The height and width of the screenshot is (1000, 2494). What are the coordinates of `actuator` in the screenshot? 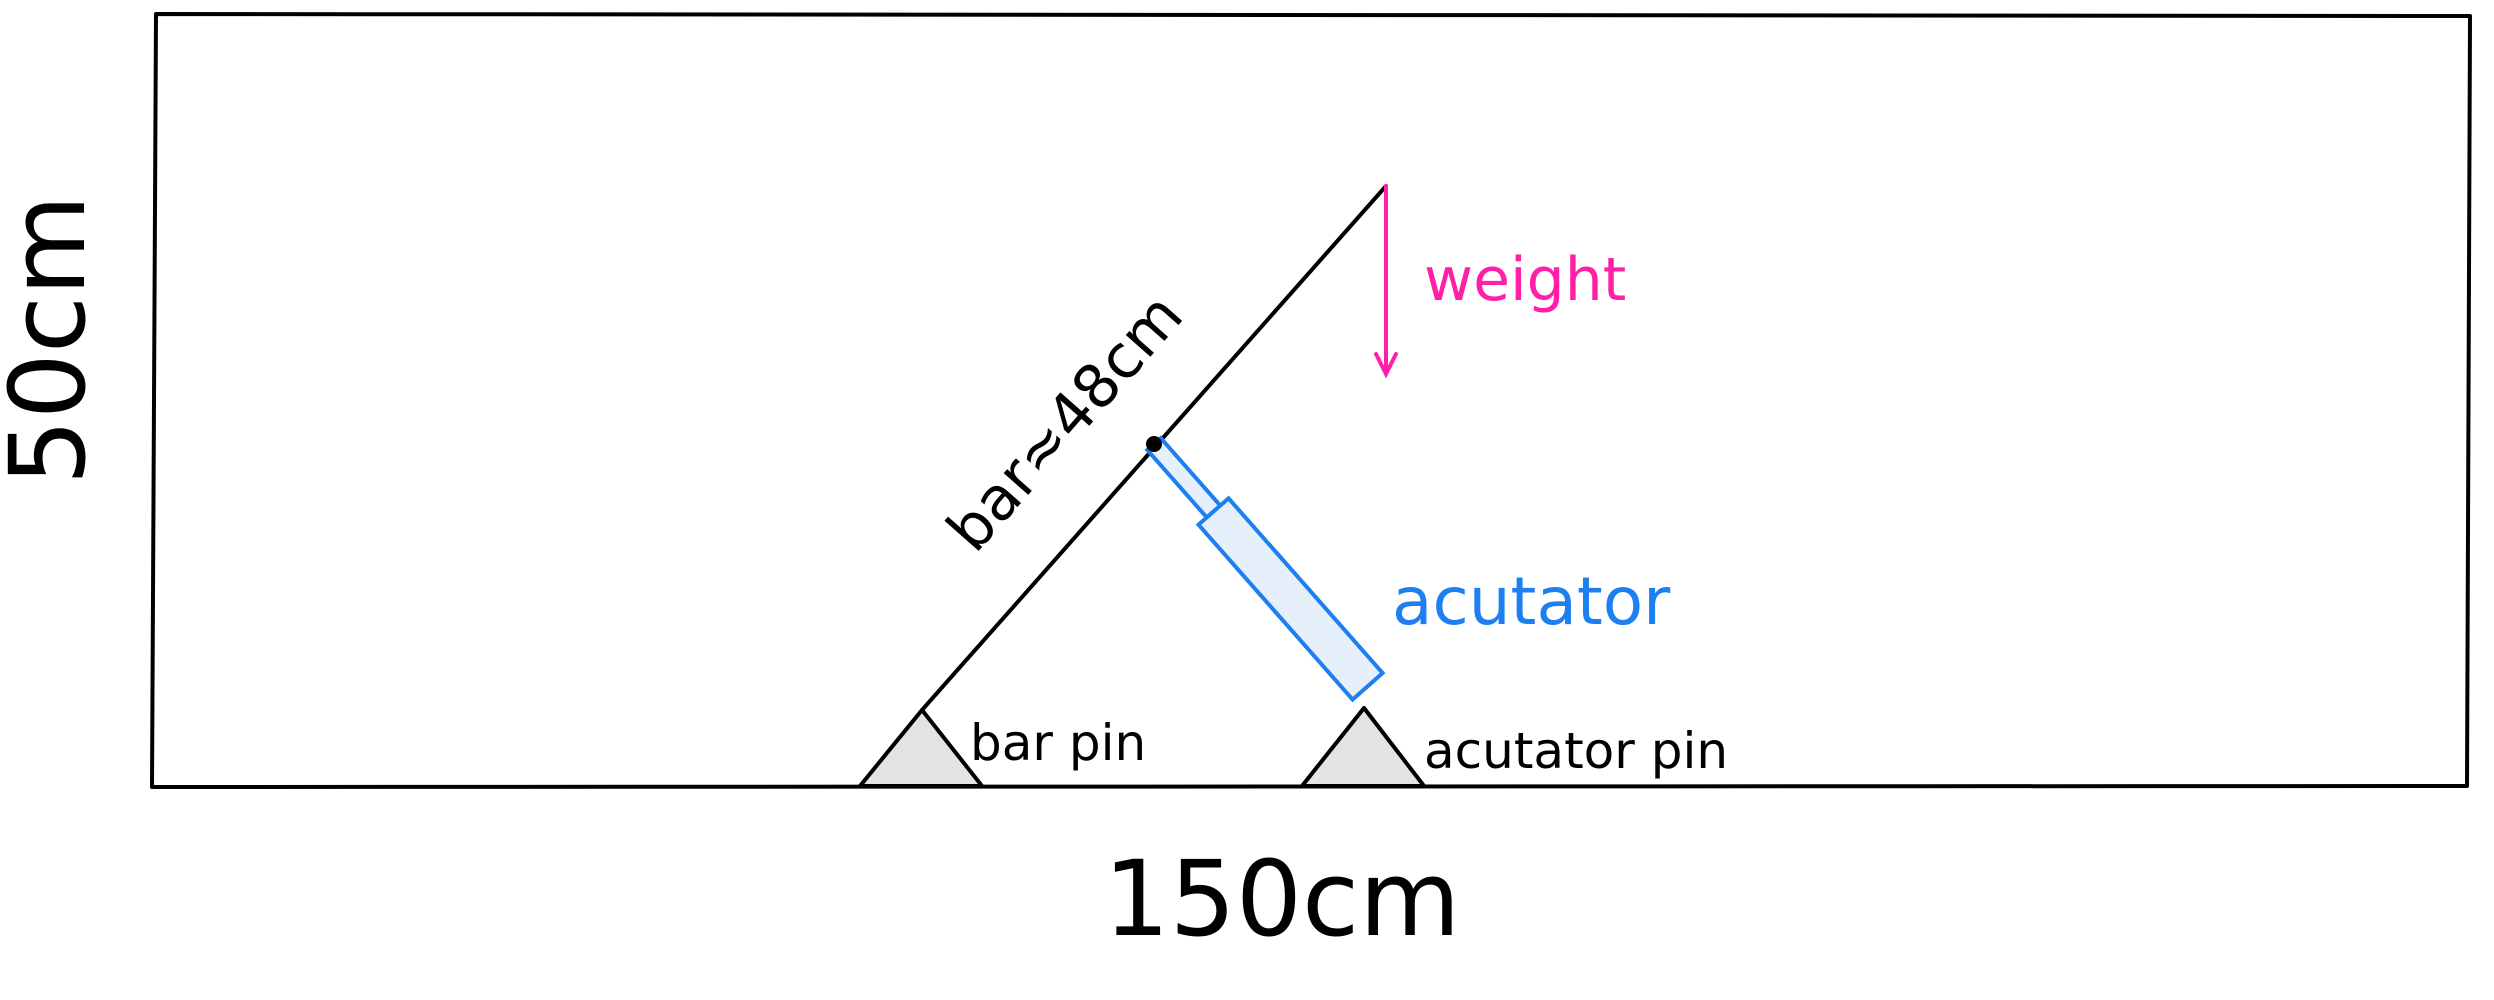 It's located at (1265, 569).